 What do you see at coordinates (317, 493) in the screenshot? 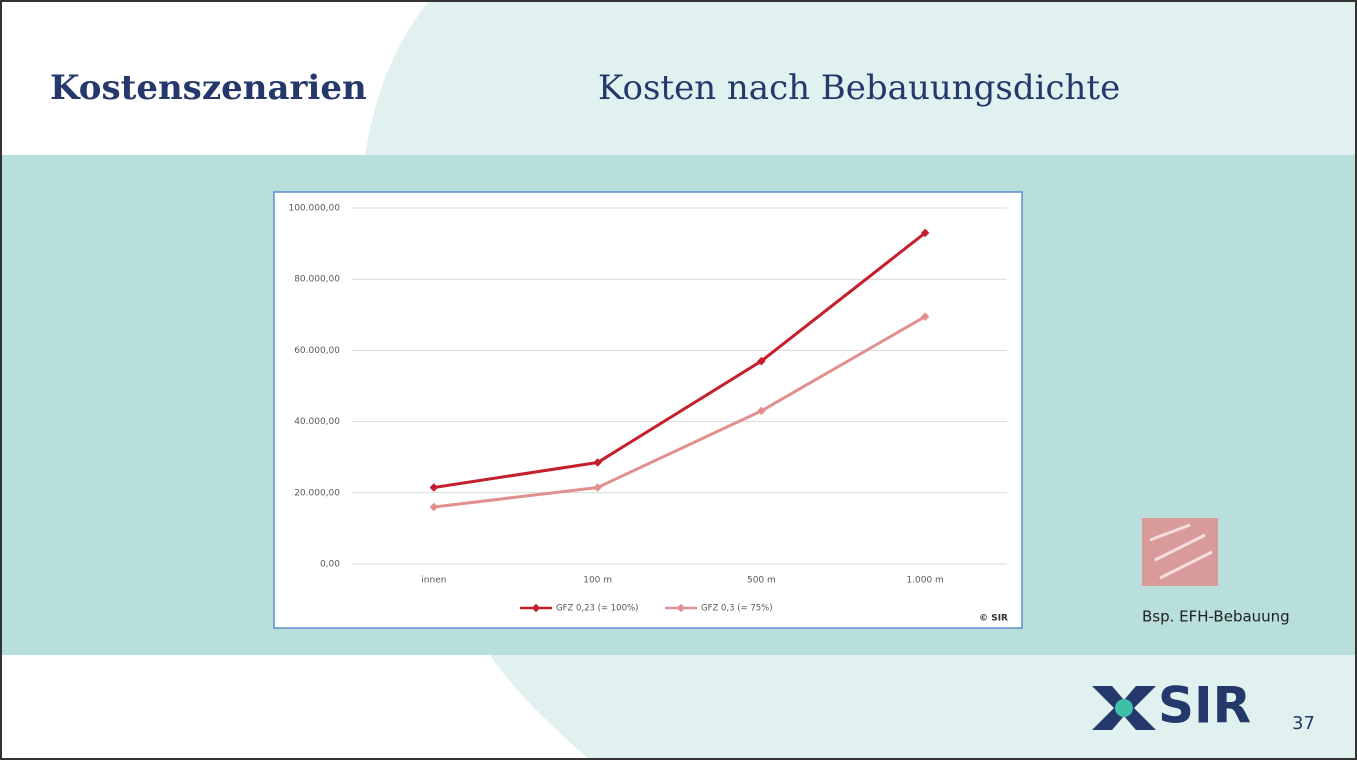
I see `y-tick-label: 20.000,00` at bounding box center [317, 493].